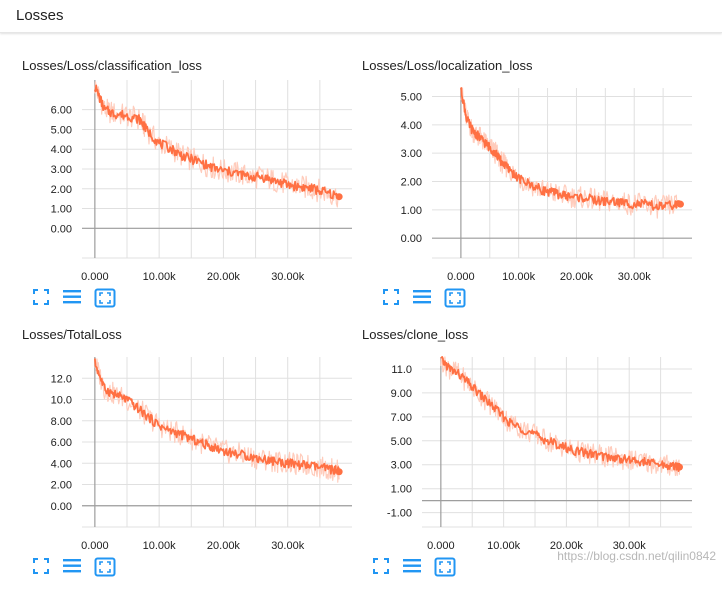  What do you see at coordinates (61, 422) in the screenshot?
I see `y-tick-label: 8.00` at bounding box center [61, 422].